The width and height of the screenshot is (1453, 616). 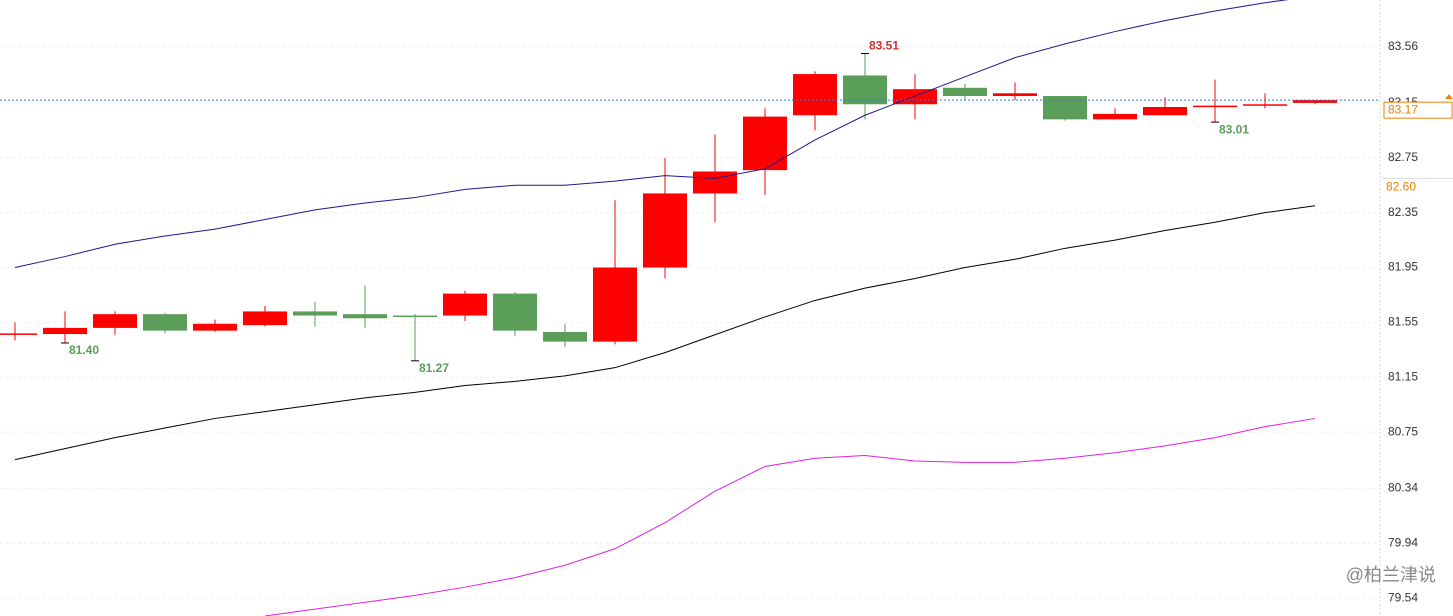 I want to click on marker-price-label: 82.60, so click(x=1401, y=187).